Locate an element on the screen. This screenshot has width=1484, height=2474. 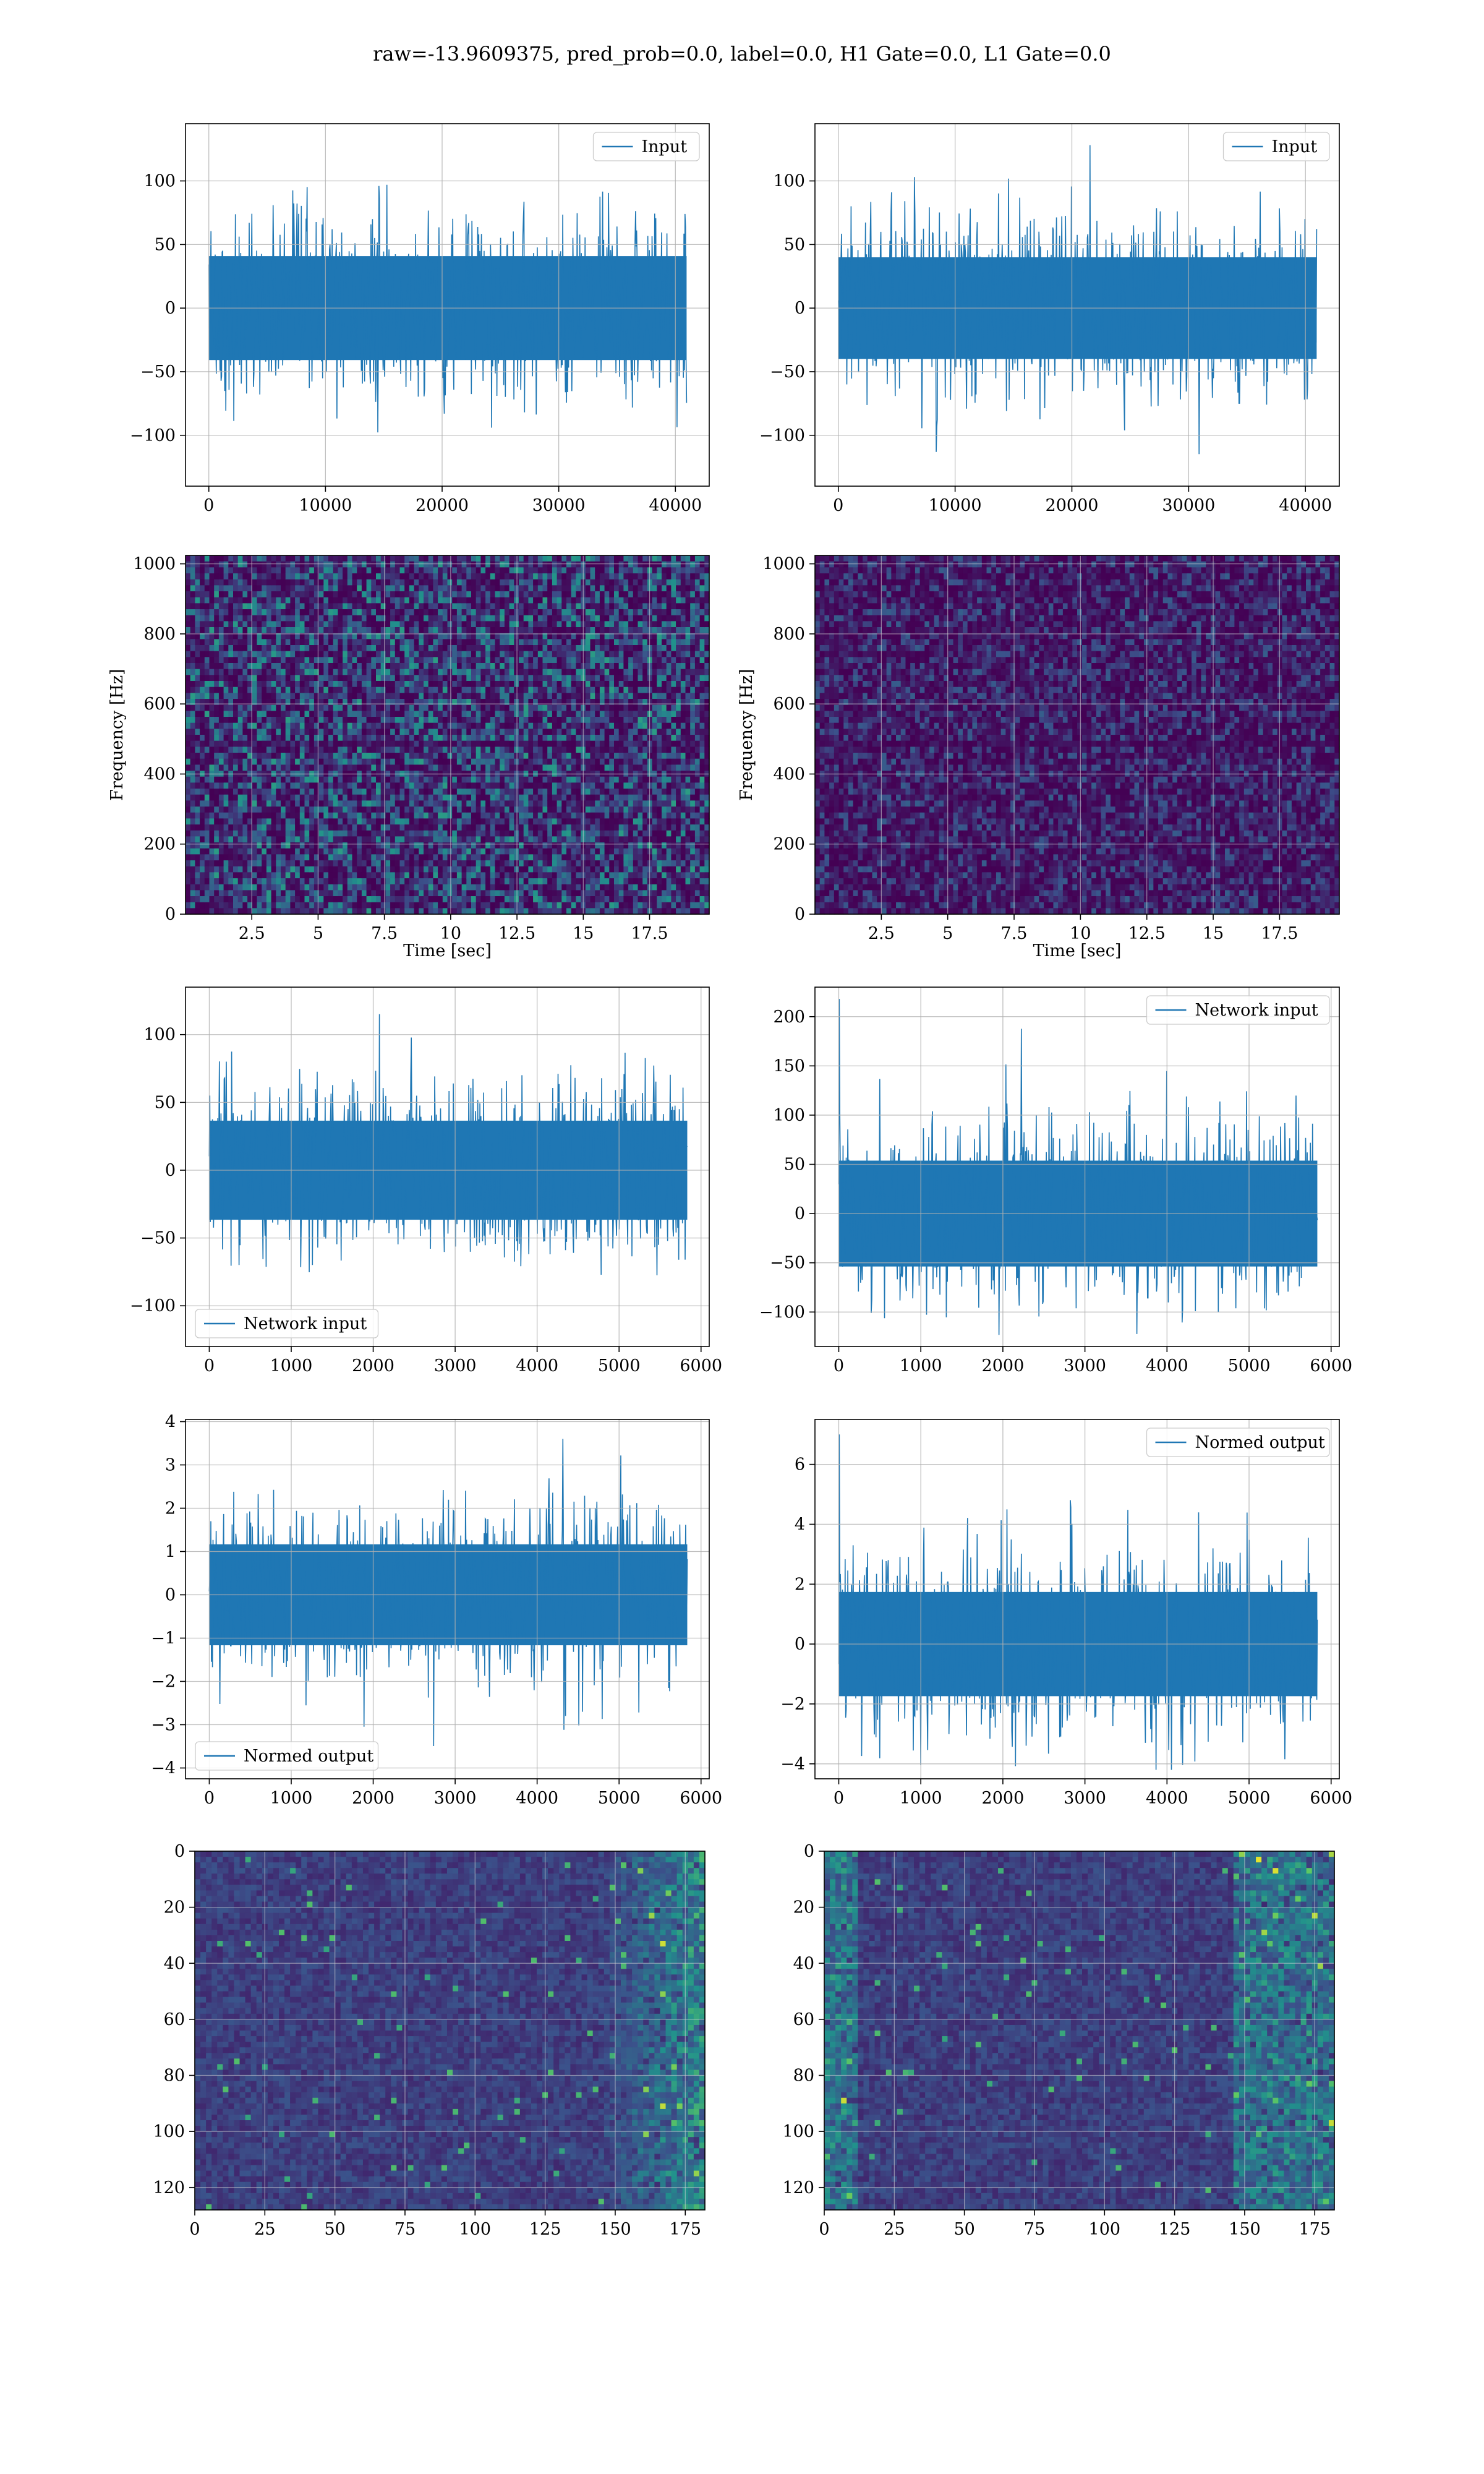
x-tick-label: 7.5 is located at coordinates (1014, 933).